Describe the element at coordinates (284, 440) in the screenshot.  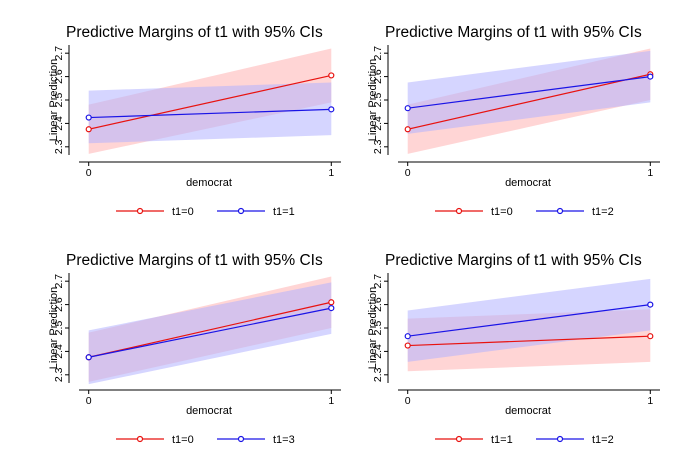
I see `legend-label-t1=3: t1=3` at that location.